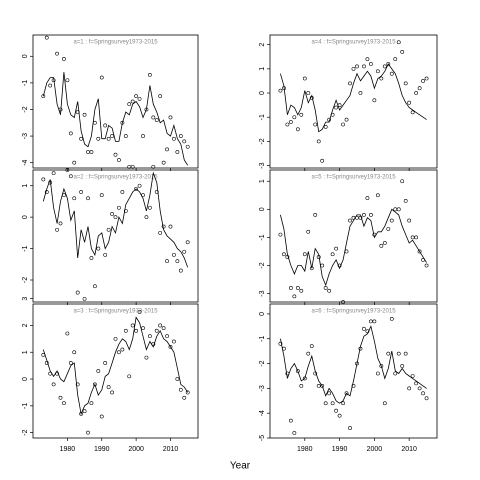 This screenshot has height=480, width=480. Describe the element at coordinates (25, 299) in the screenshot. I see `y-tick-label: 3` at that location.